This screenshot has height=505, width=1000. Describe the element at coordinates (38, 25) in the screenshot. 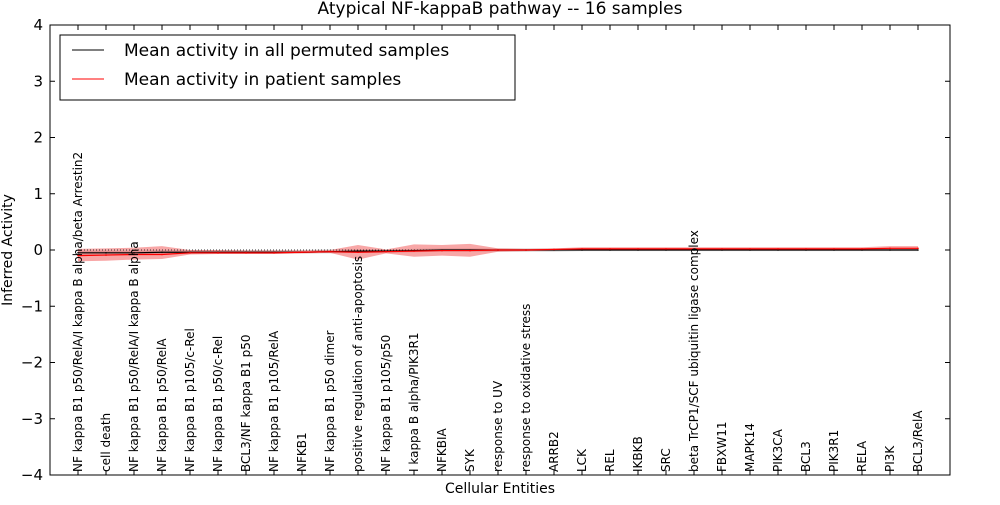

I see `y-tick-label: 4` at that location.